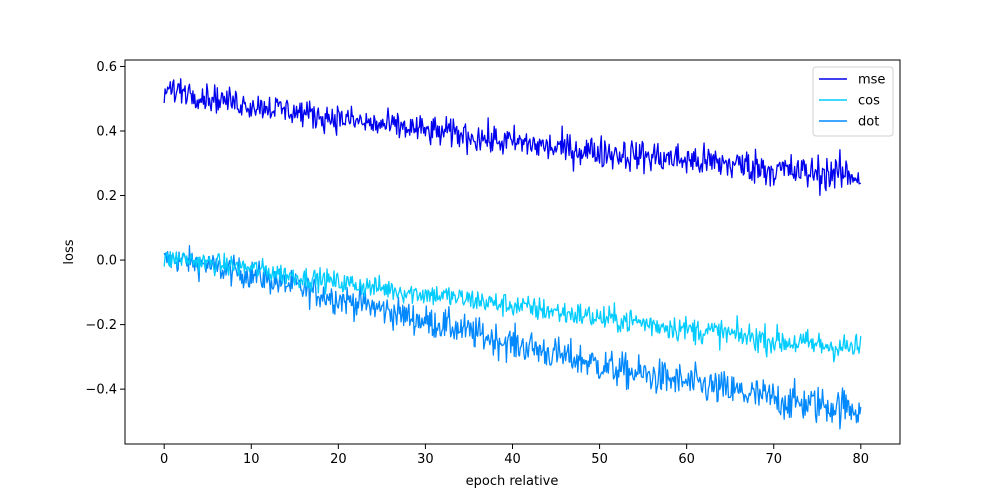  Describe the element at coordinates (105, 229) in the screenshot. I see `y-axis: −0.4 −0.2 0.0 0.2 0.4 0.6` at that location.